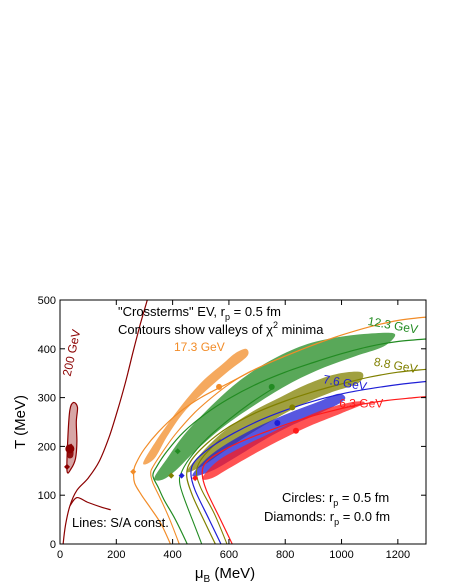  I want to click on x-tick-label: 1000, so click(341, 555).